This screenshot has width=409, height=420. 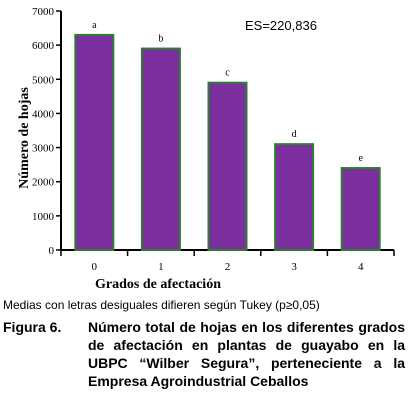 What do you see at coordinates (47, 131) in the screenshot?
I see `y-axis: 0 1000 2000 3000 4000 5000 6000 7000` at bounding box center [47, 131].